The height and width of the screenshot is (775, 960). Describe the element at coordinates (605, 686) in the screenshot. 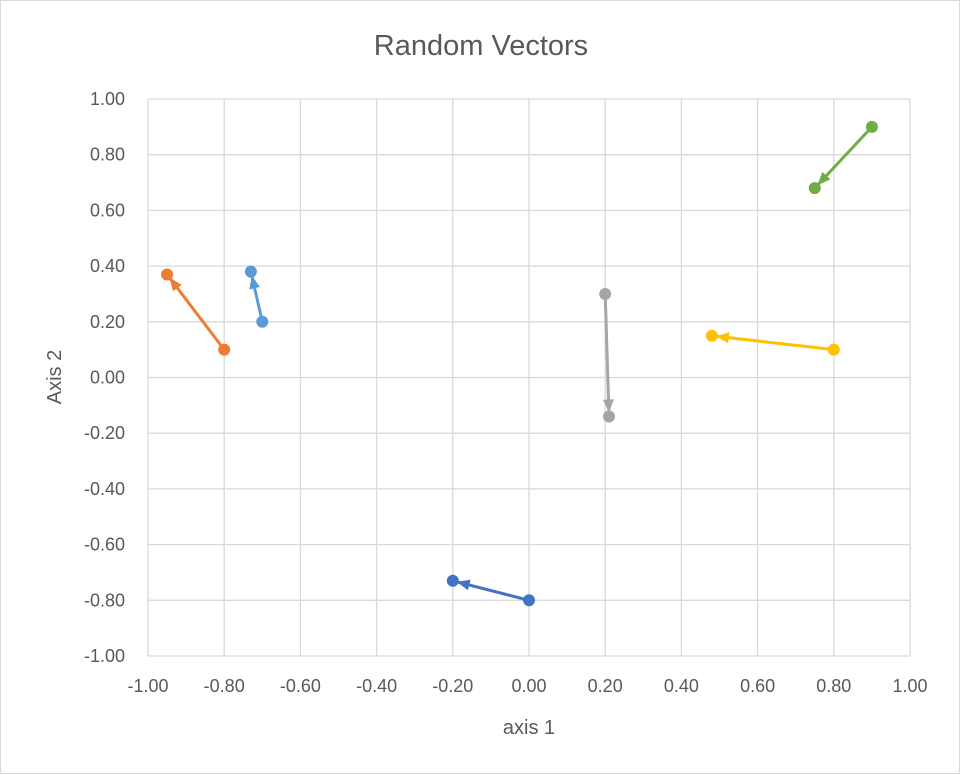

I see `x-tick-label: 0.20` at that location.